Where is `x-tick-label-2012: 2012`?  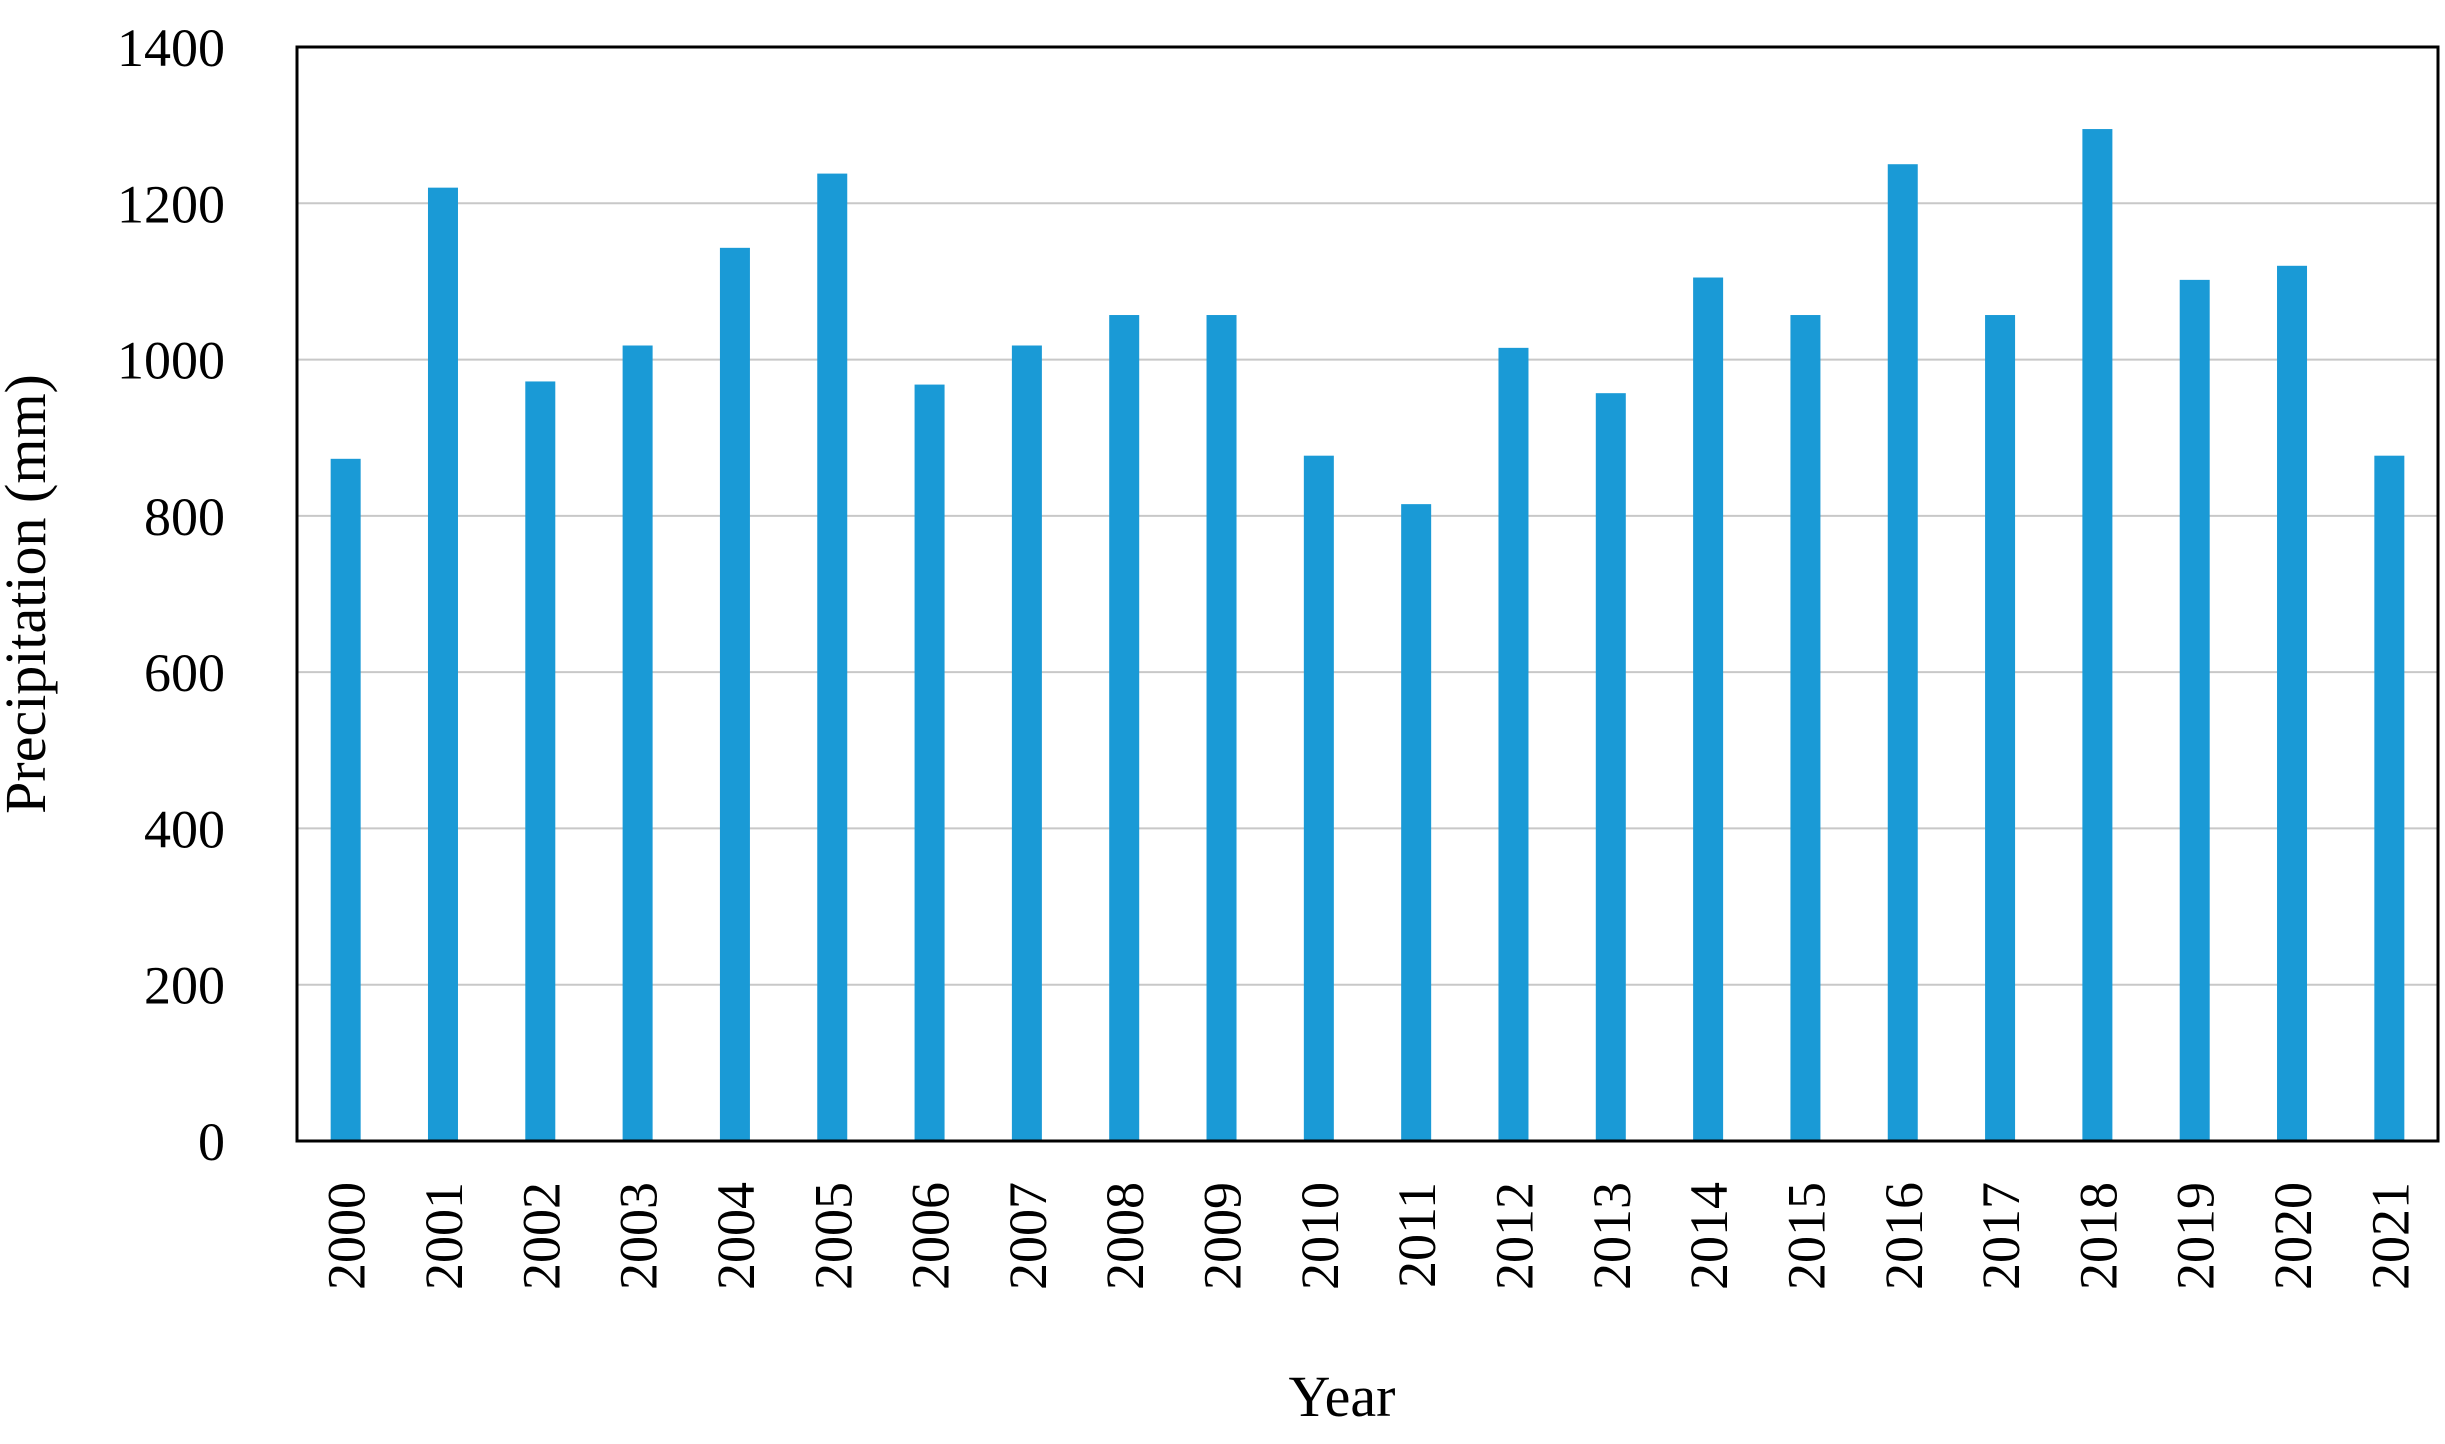 x-tick-label-2012: 2012 is located at coordinates (1514, 1236).